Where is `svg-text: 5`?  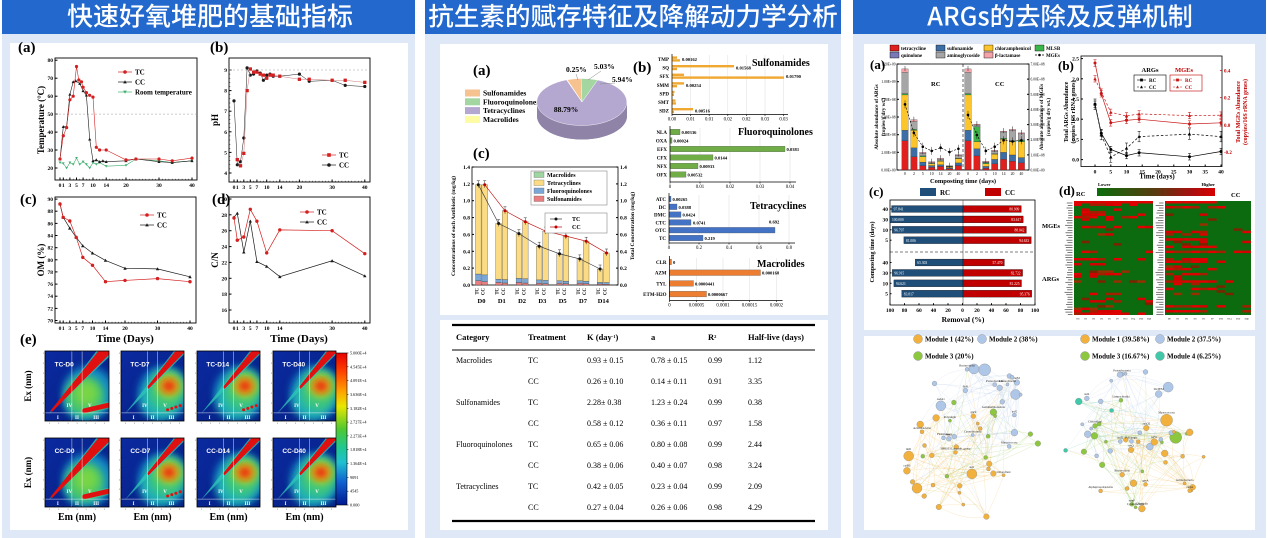 svg-text: 5 is located at coordinates (886, 295).